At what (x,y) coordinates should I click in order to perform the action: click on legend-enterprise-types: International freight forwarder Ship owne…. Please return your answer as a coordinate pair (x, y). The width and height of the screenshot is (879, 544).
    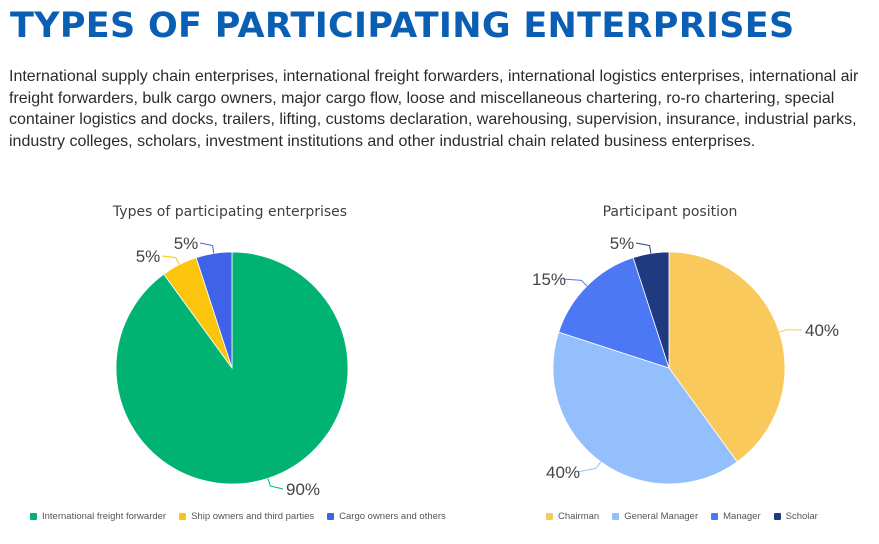
    Looking at the image, I should click on (244, 516).